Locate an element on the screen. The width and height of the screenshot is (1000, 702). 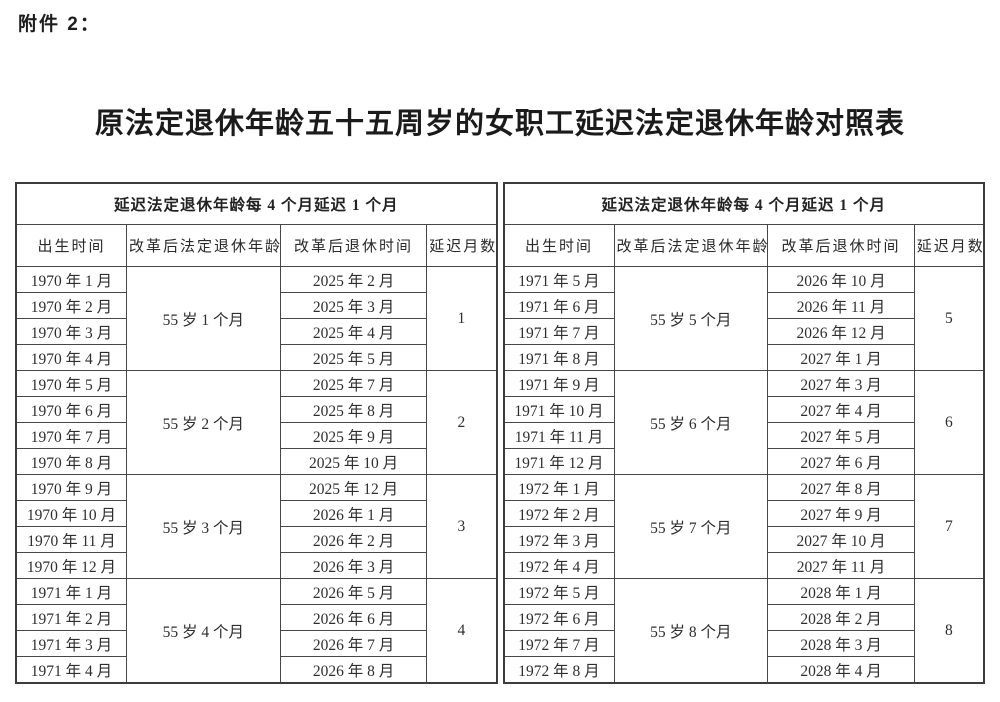
age-cell: 55 岁 3 个月 is located at coordinates (203, 526).